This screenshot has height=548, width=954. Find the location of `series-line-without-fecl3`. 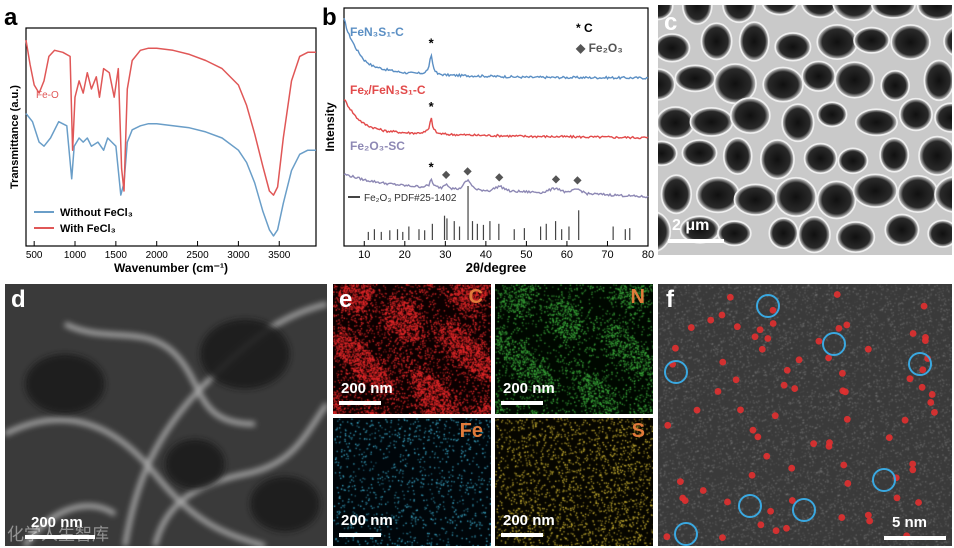

series-line-without-fecl3 is located at coordinates (170, 175).